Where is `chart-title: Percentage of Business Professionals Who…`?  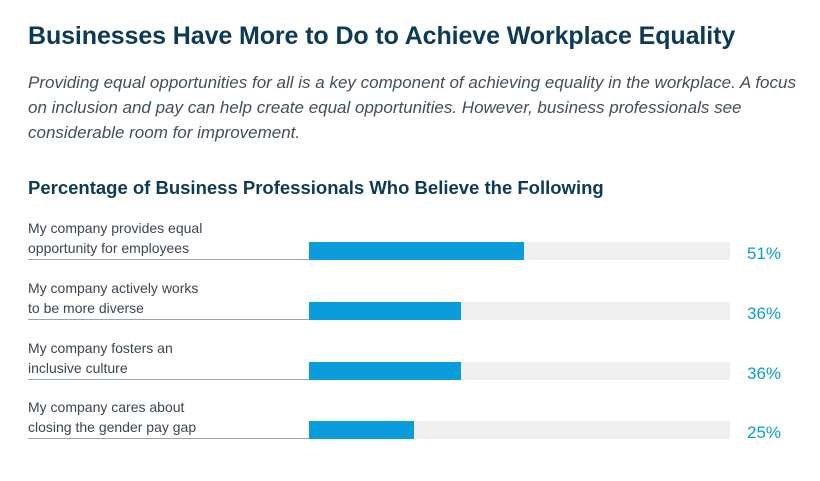
chart-title: Percentage of Business Professionals Who… is located at coordinates (316, 187).